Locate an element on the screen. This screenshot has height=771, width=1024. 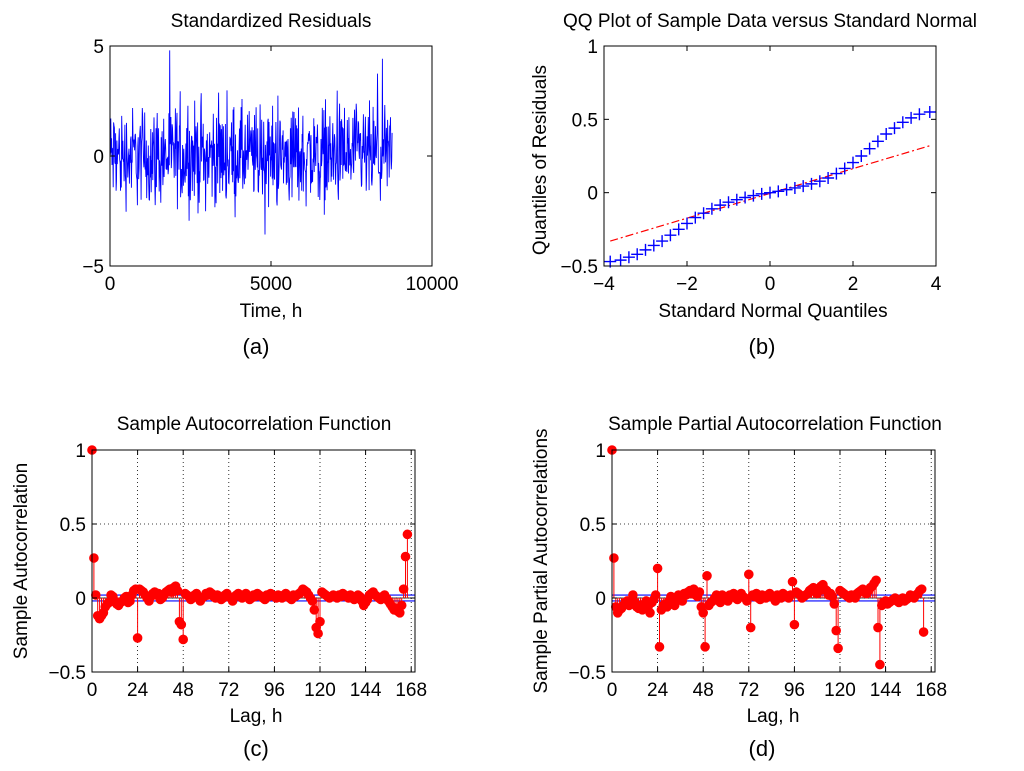
x-tick-label: 168 is located at coordinates (931, 690).